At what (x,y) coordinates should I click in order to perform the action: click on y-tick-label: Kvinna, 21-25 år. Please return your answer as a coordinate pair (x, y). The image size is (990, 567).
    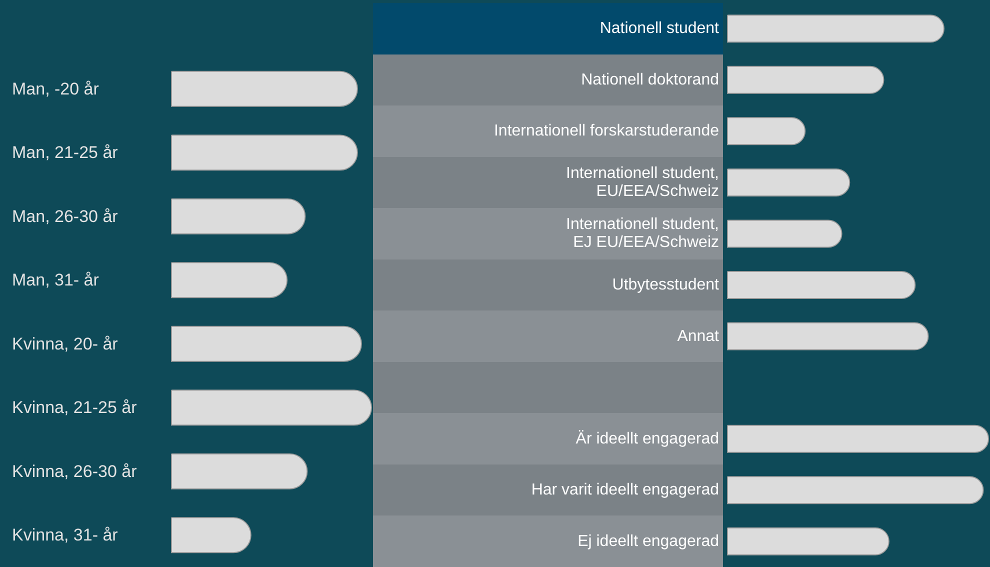
    Looking at the image, I should click on (75, 408).